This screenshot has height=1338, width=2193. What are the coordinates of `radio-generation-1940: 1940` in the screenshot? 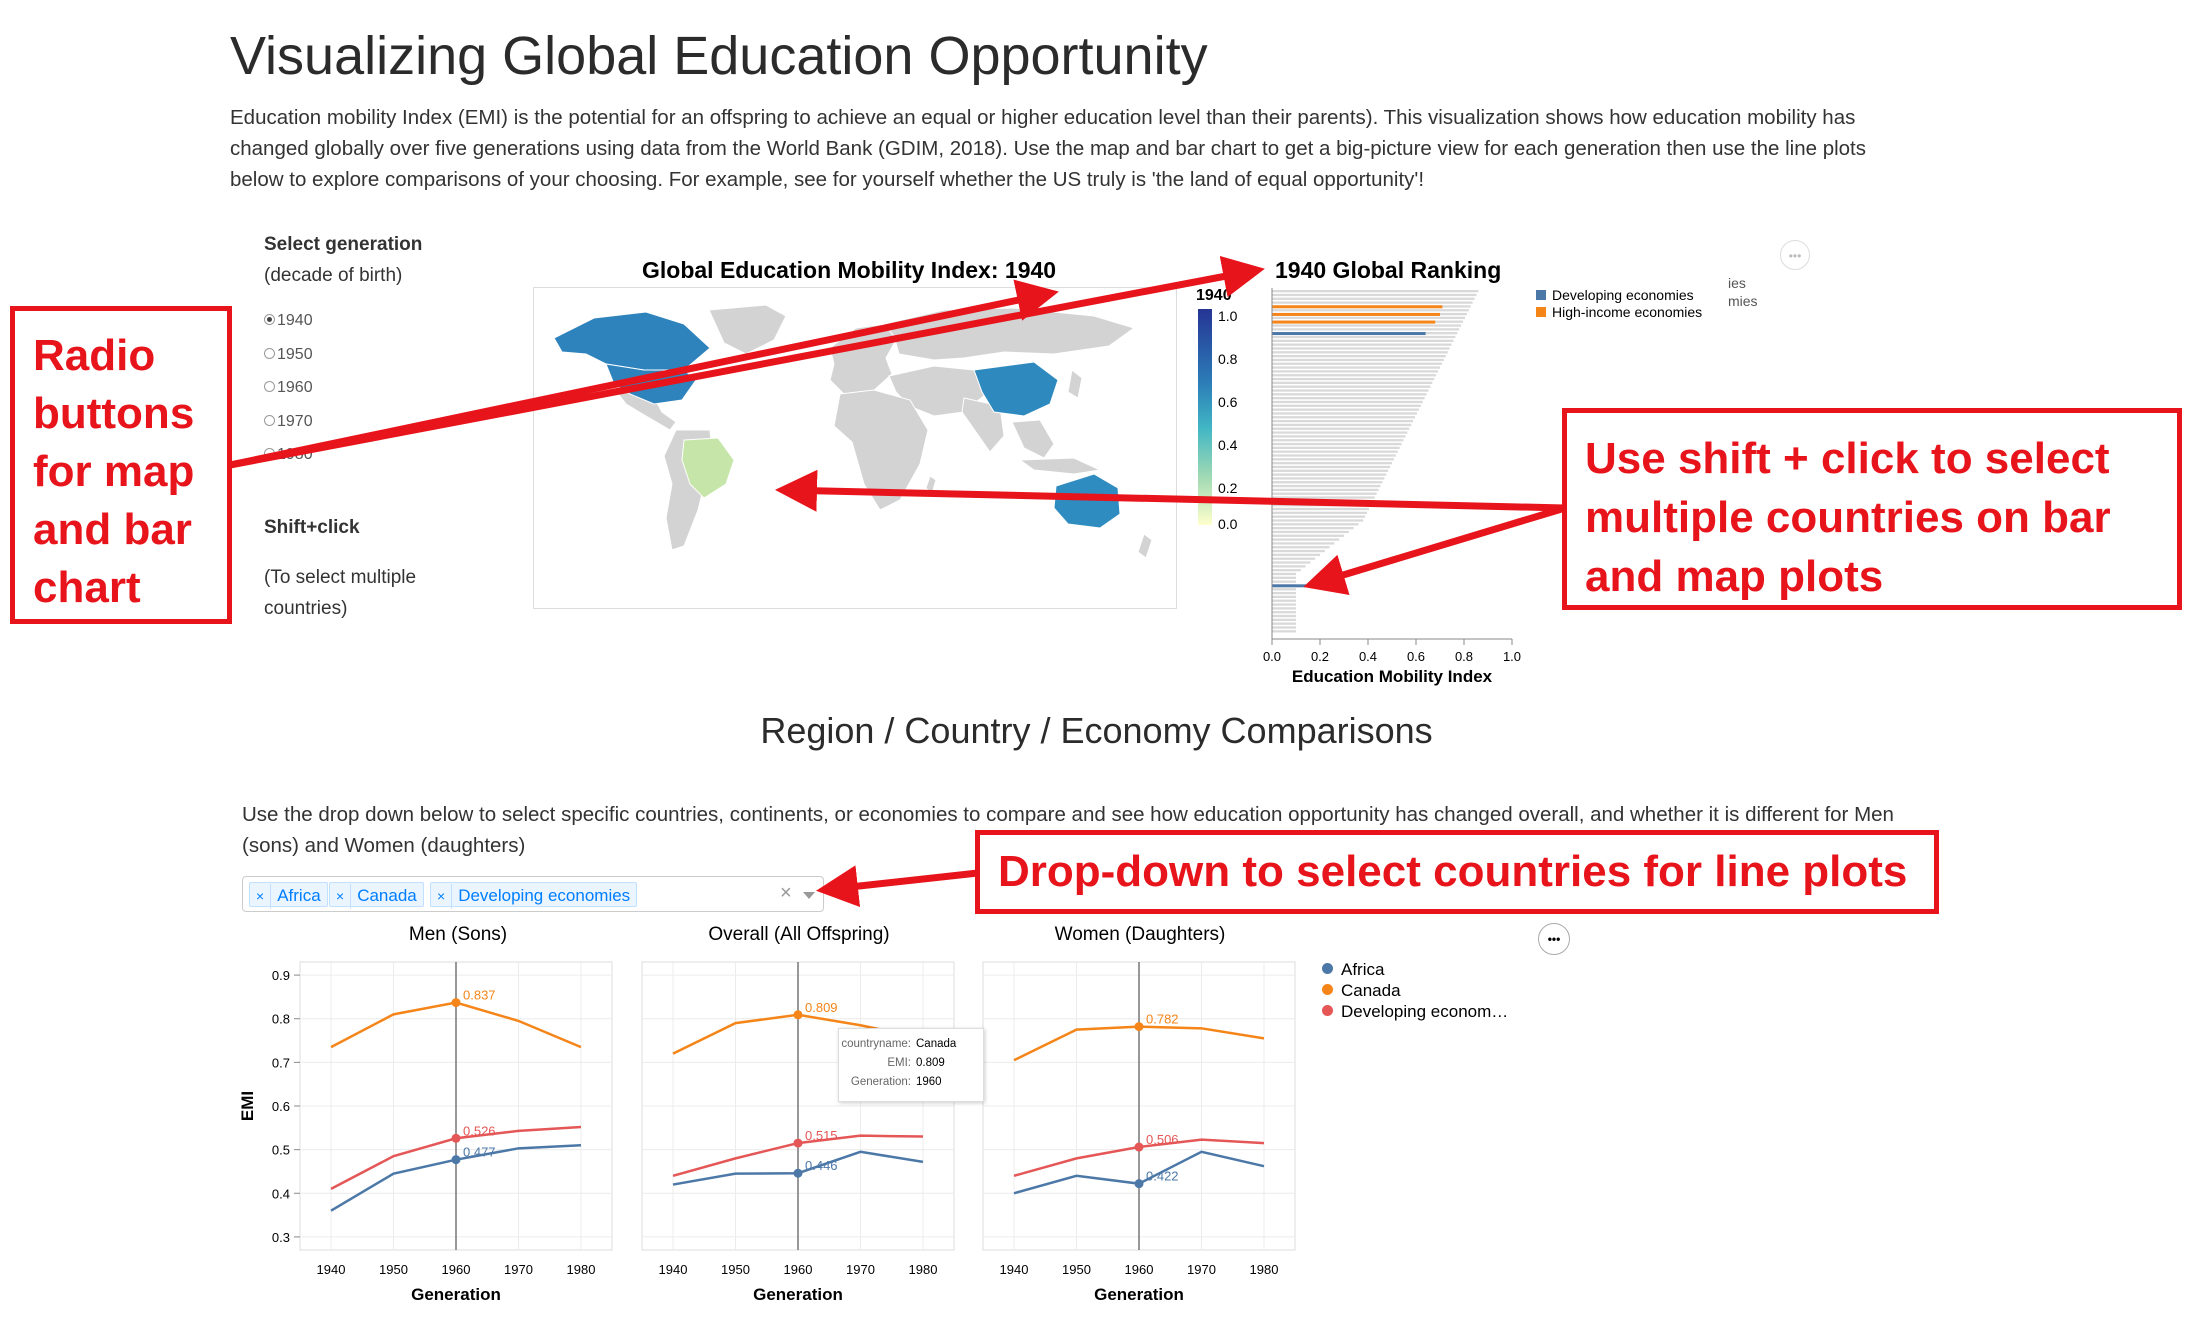 It's located at (288, 321).